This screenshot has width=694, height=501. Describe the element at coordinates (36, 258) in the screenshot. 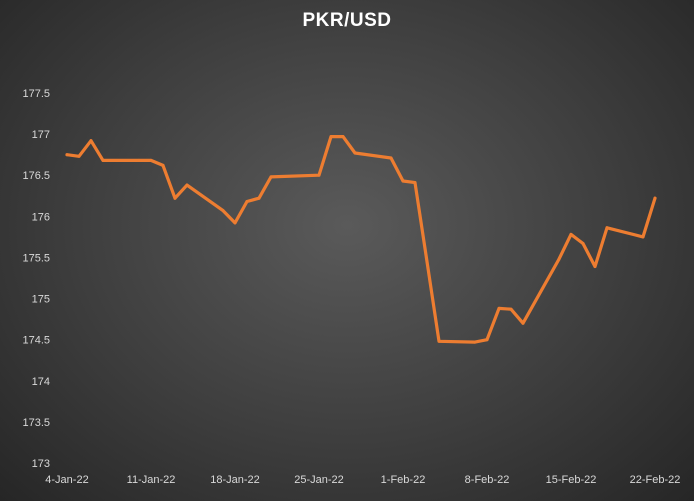

I see `y-tick-label: 175.5` at that location.